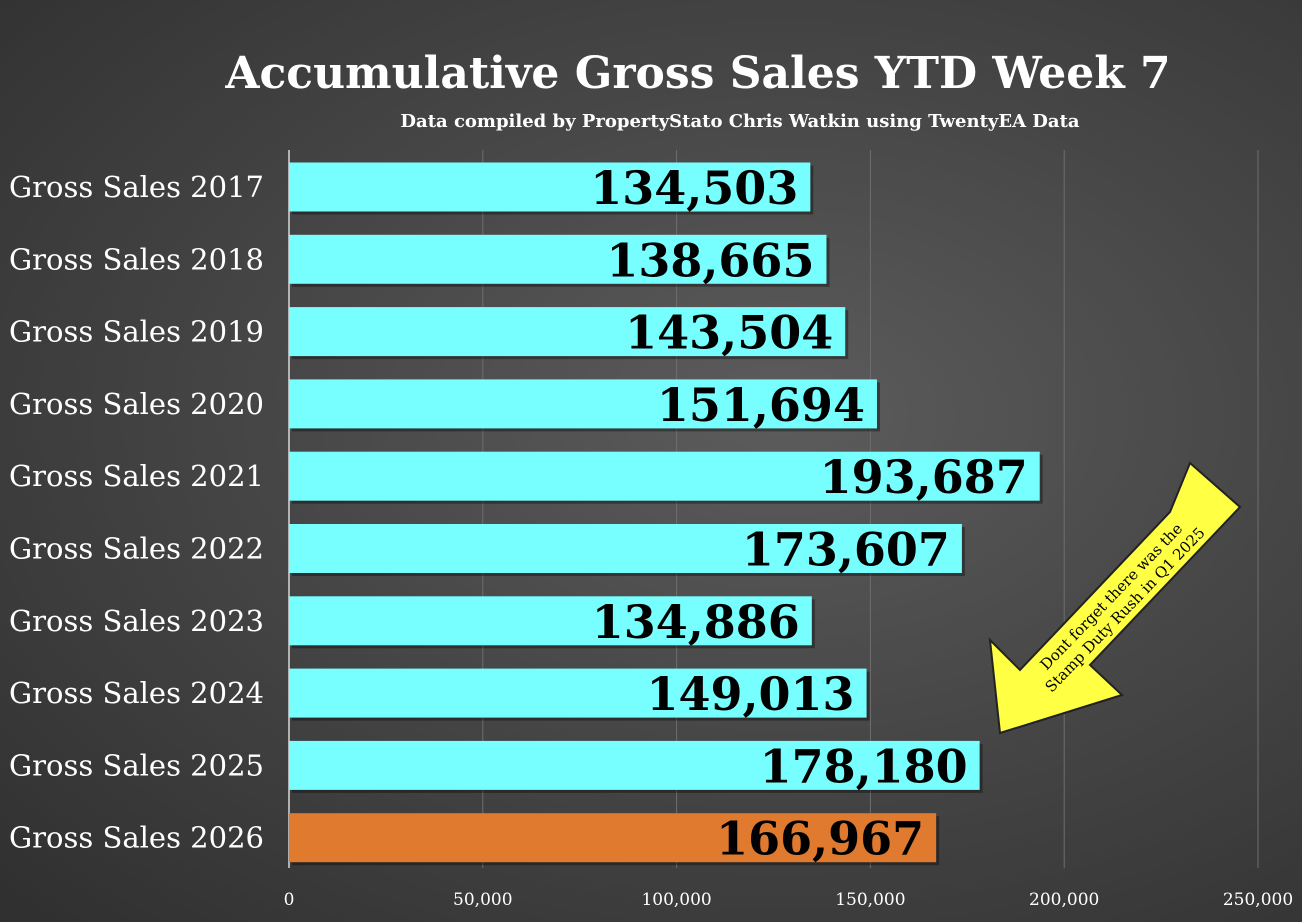  I want to click on data-label: 166,967, so click(820, 839).